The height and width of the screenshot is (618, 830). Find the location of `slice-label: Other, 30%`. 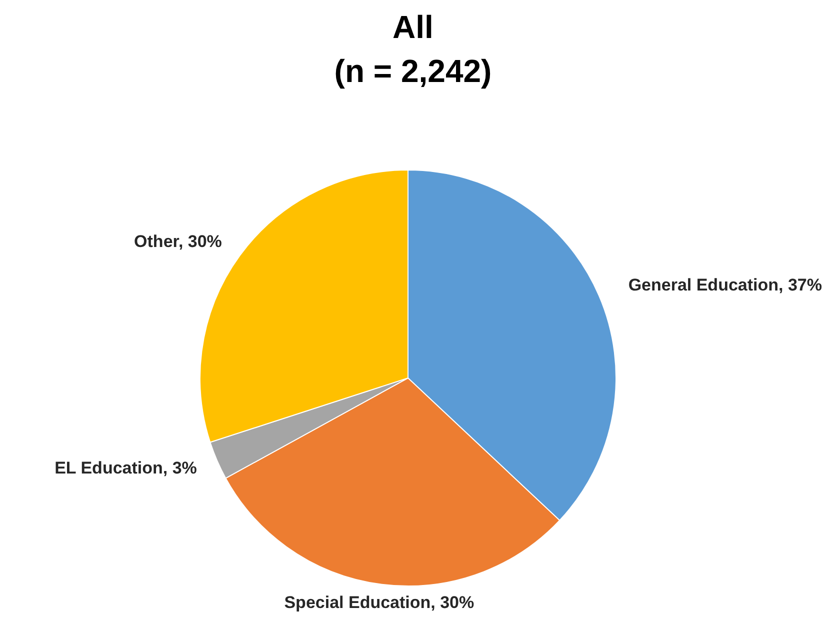

slice-label: Other, 30% is located at coordinates (178, 241).